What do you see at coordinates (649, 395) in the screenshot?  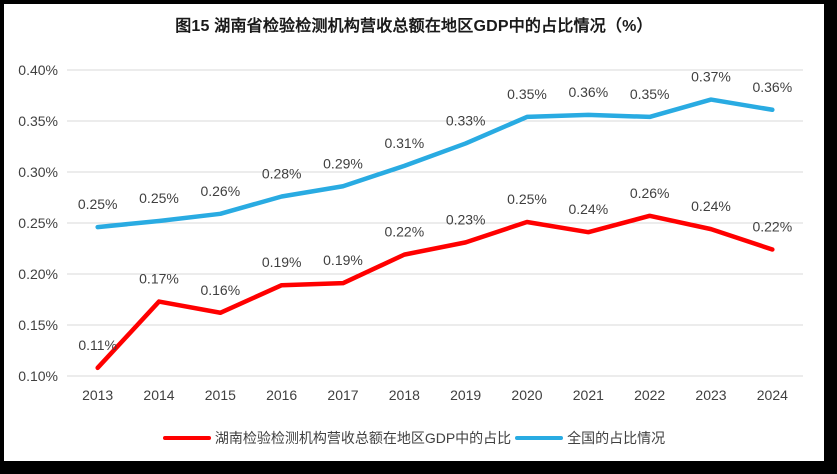 I see `x-axis-tick-label: 2022` at bounding box center [649, 395].